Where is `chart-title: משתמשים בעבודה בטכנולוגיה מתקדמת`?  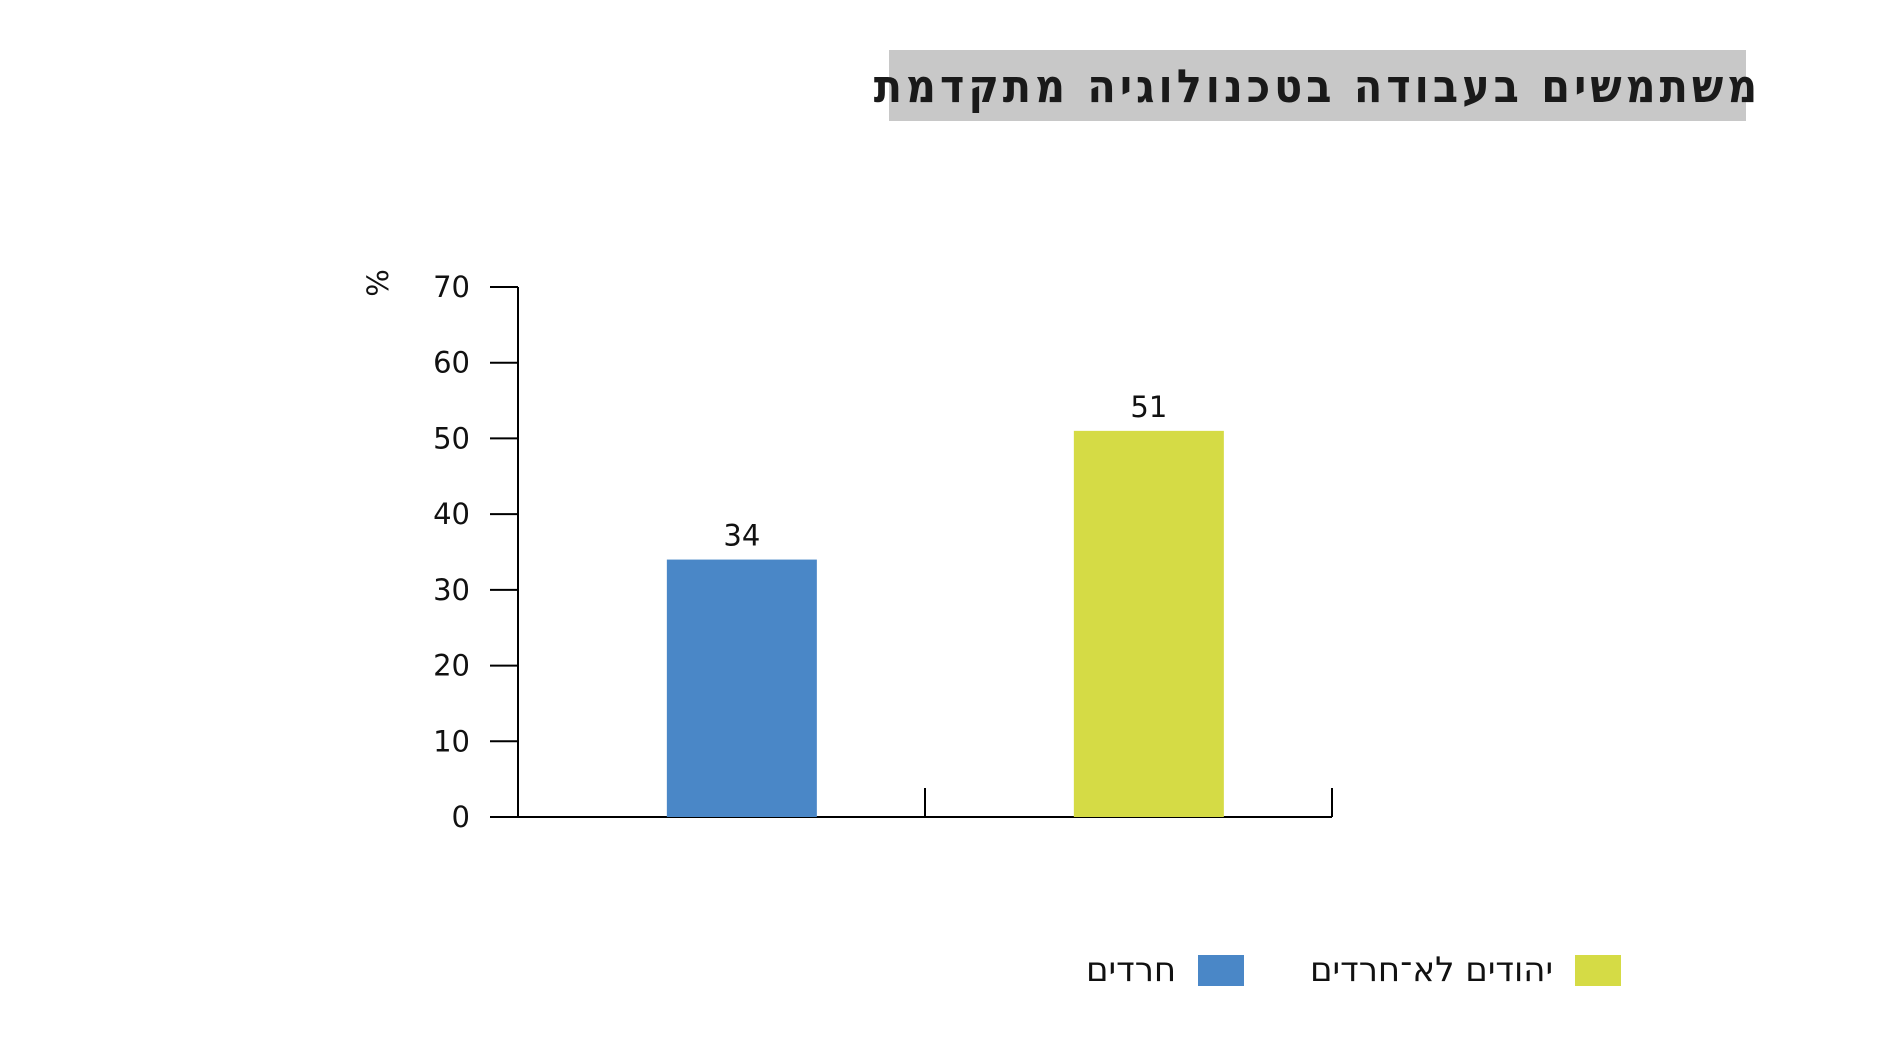
chart-title: משתמשים בעבודה בטכנולוגיה מתקדמת is located at coordinates (1317, 85).